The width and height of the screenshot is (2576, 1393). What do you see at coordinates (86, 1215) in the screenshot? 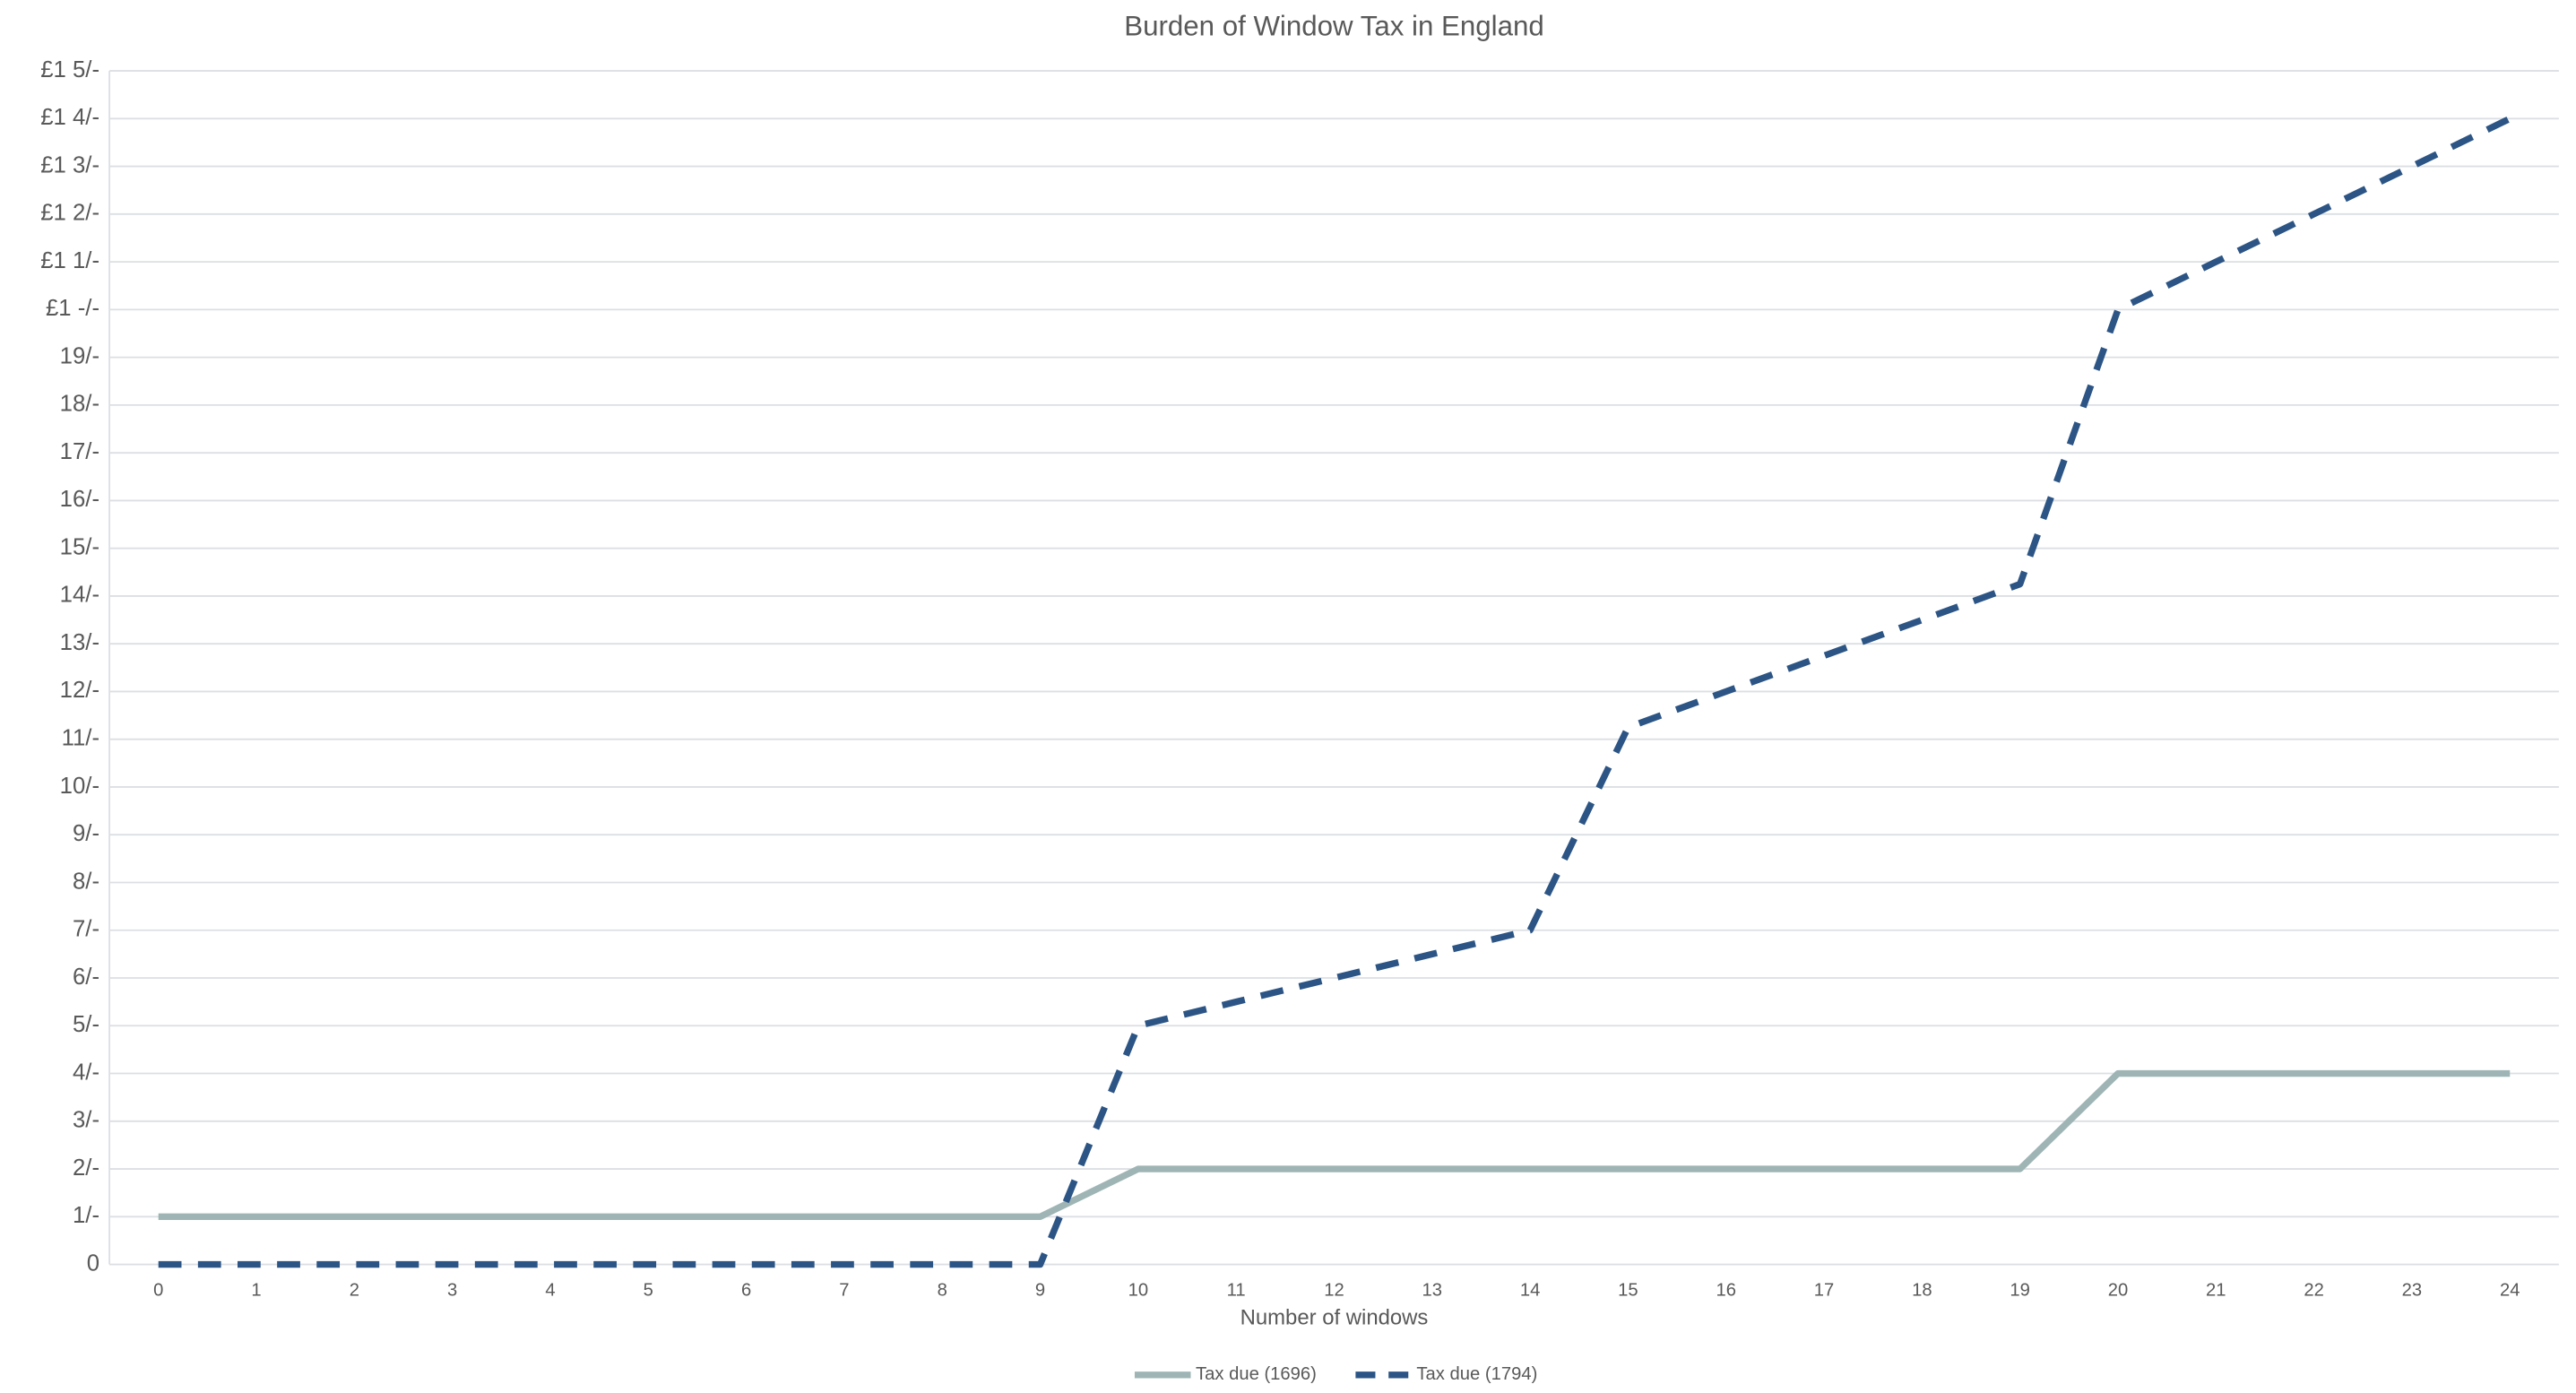
I see `y-tick-label: 1/-` at bounding box center [86, 1215].